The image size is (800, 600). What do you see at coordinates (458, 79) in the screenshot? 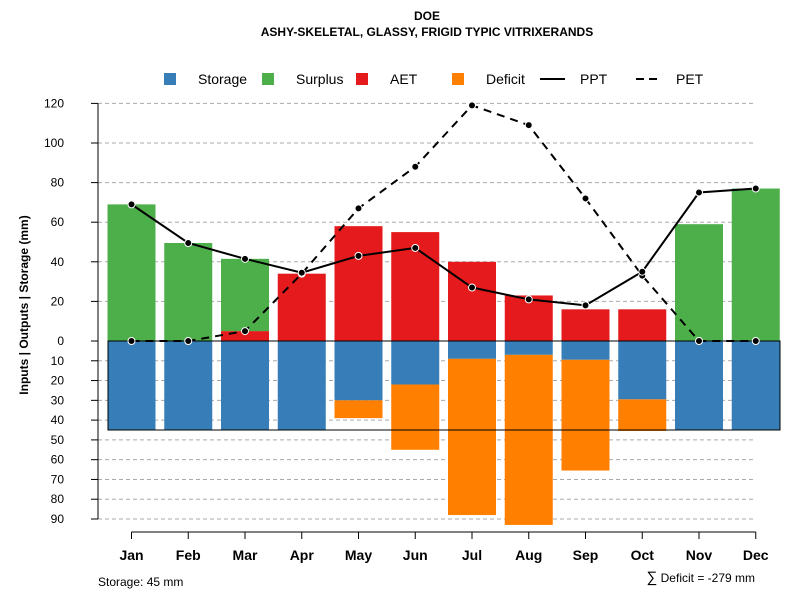
I see `legend-swatch-deficit` at bounding box center [458, 79].